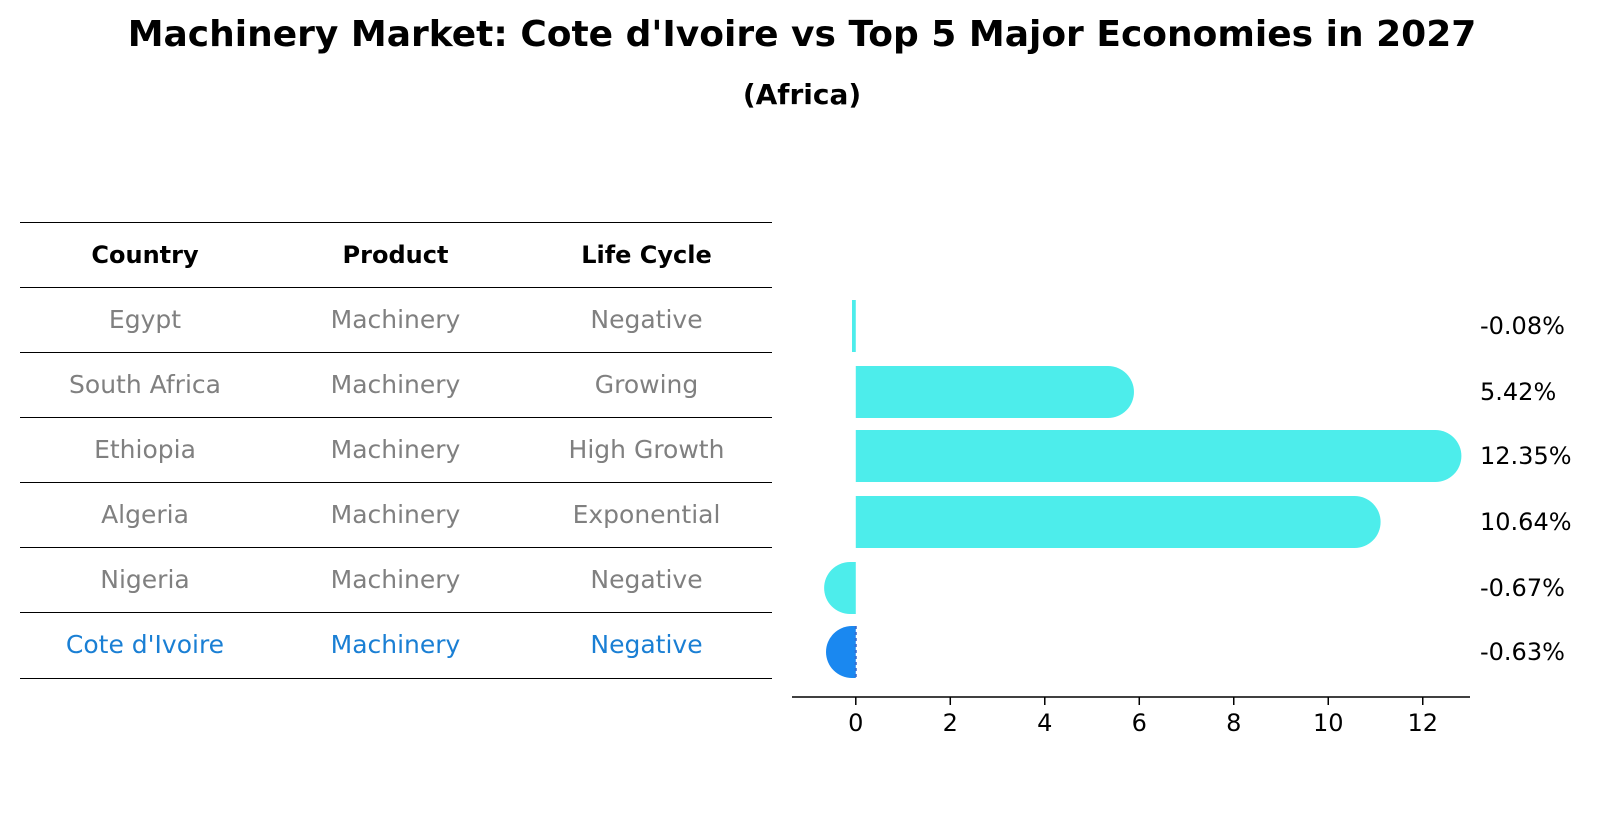 The width and height of the screenshot is (1604, 823). Describe the element at coordinates (1139, 723) in the screenshot. I see `x-tick-label: 6` at that location.